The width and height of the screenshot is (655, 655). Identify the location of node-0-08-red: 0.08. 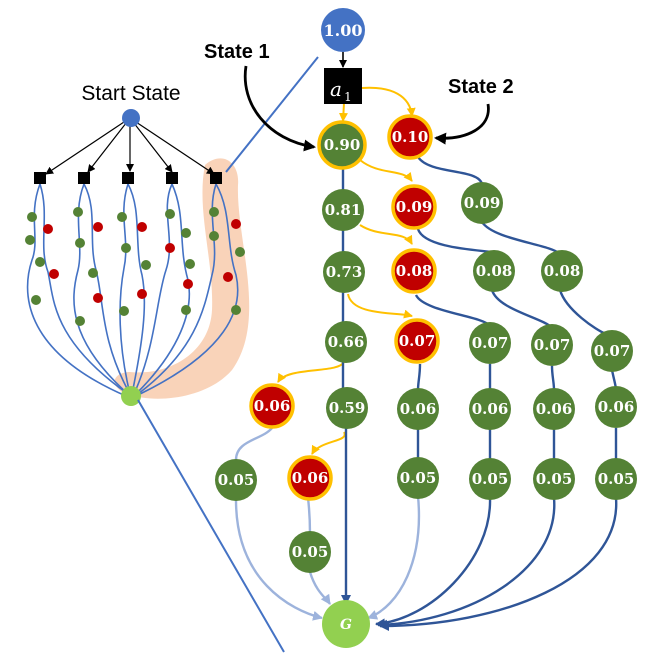
(414, 271).